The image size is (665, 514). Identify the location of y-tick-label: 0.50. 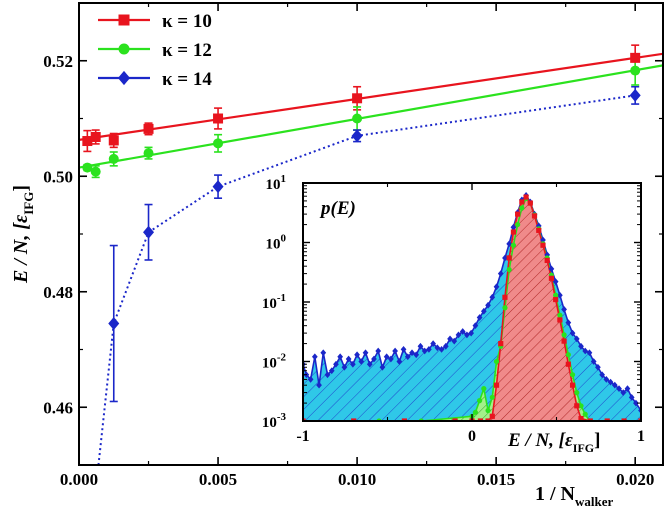
(58, 176).